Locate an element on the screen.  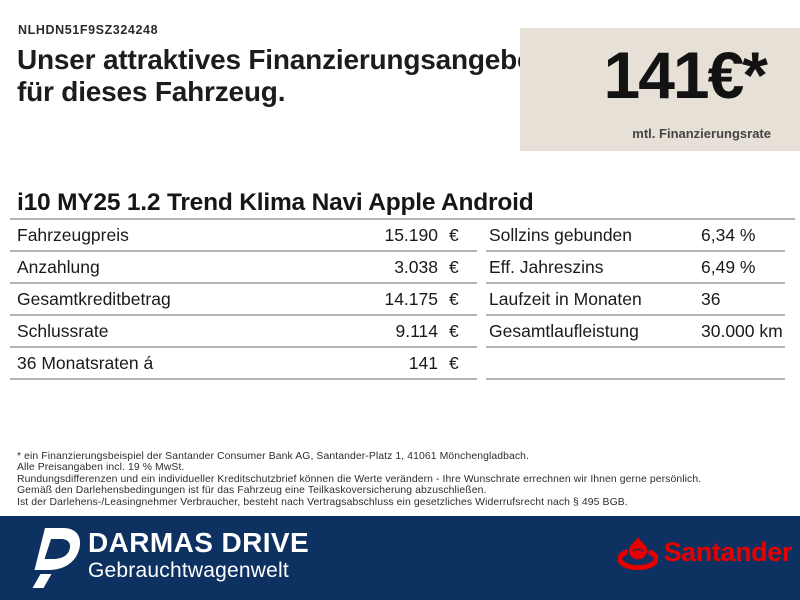
table-row: Laufzeit in Monaten 36 is located at coordinates (635, 300).